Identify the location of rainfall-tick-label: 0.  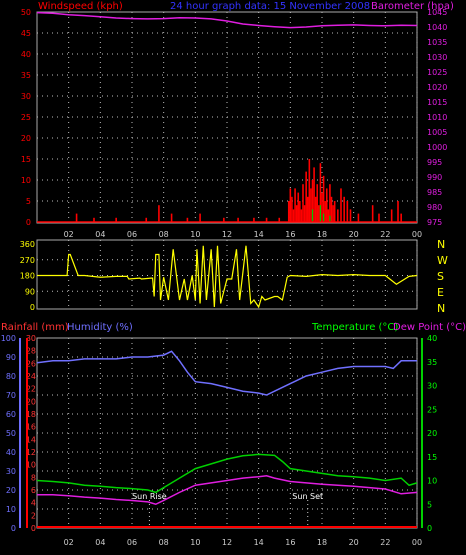
(33, 528).